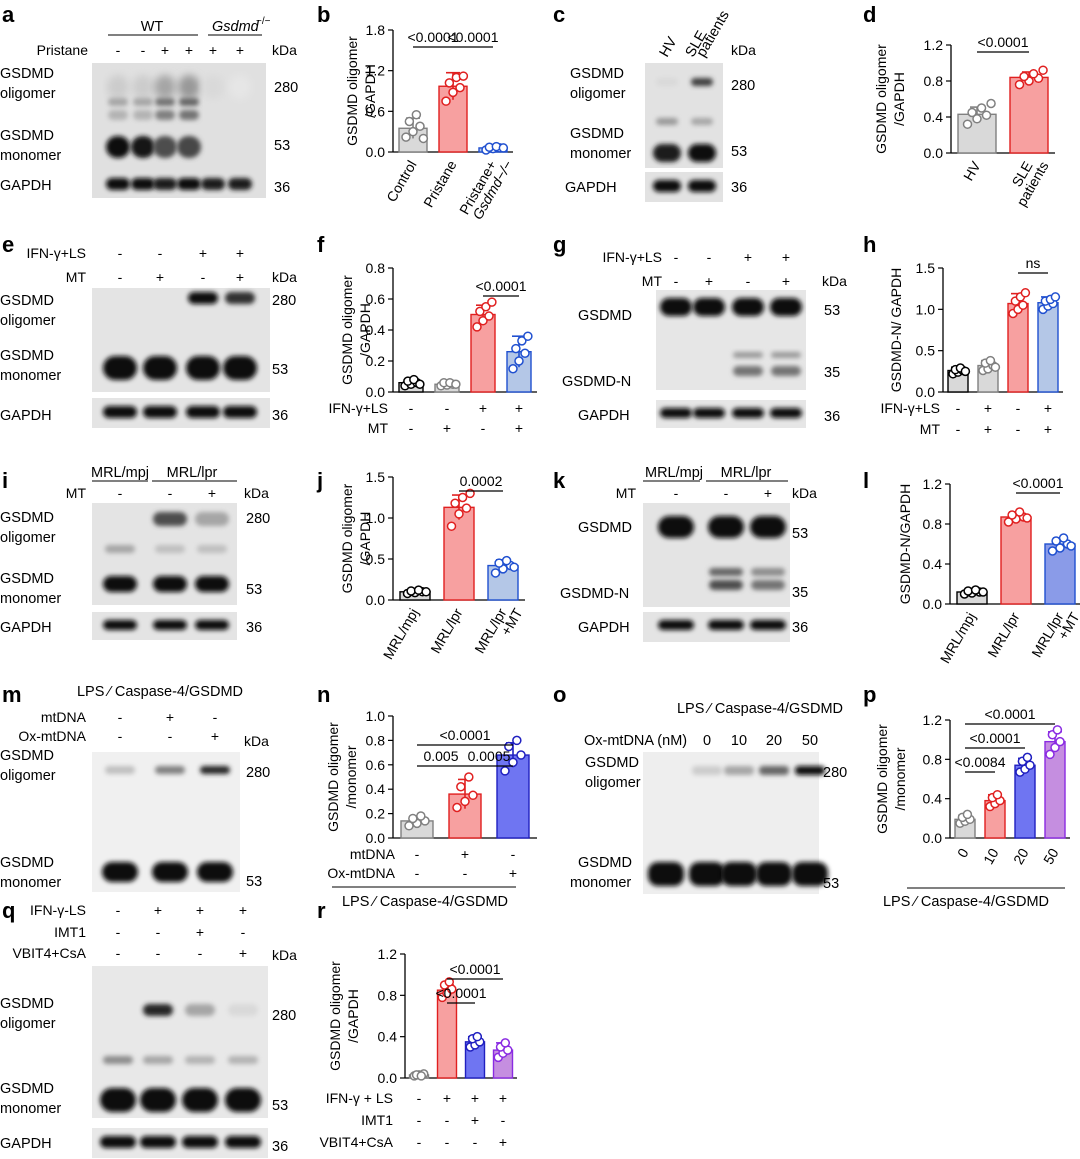 Image resolution: width=1080 pixels, height=1159 pixels. I want to click on group-label: MRL/mpj, so click(674, 473).